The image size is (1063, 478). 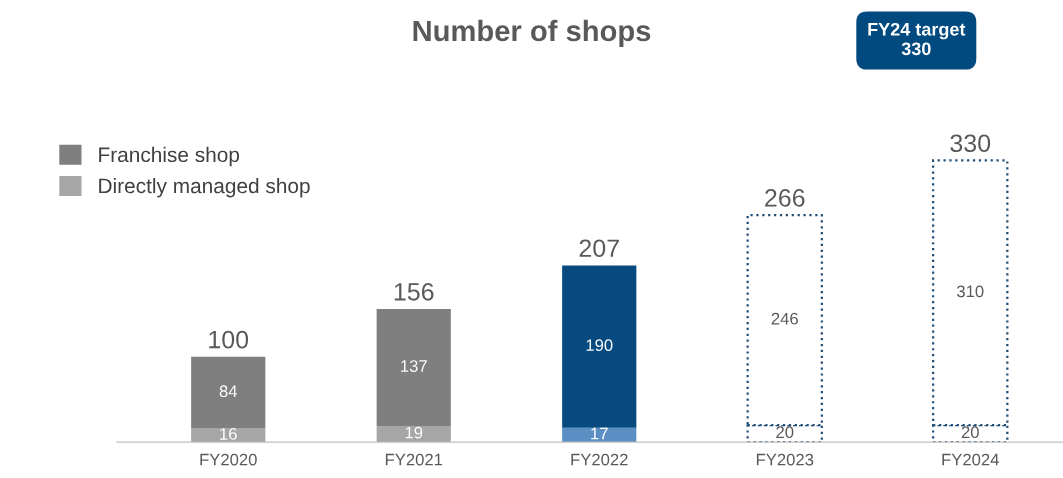 What do you see at coordinates (169, 156) in the screenshot?
I see `legend-label: Franchise shop` at bounding box center [169, 156].